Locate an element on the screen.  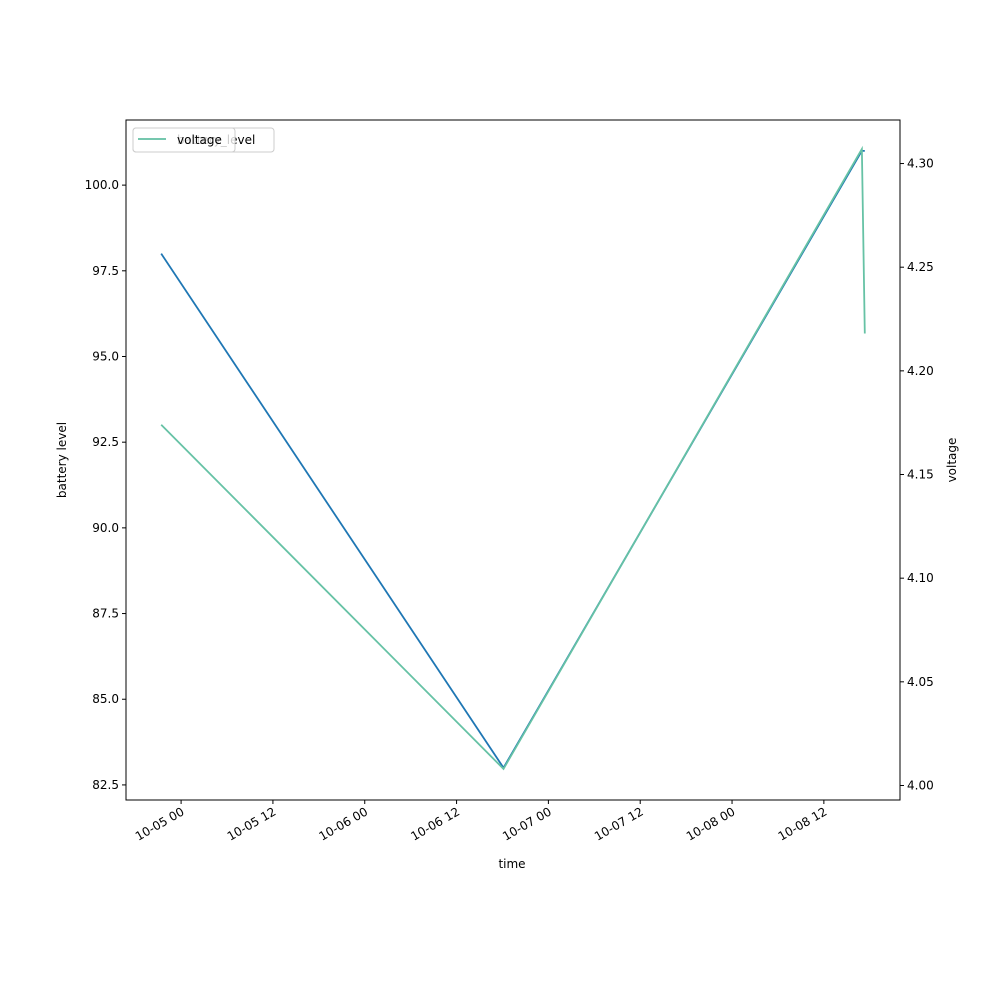
legend-label: voltage is located at coordinates (199, 140).